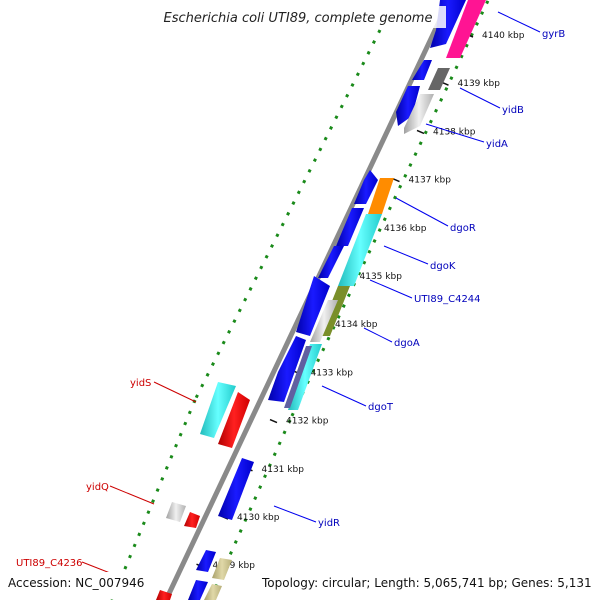  Describe the element at coordinates (283, 470) in the screenshot. I see `tick-label: 4131 kbp` at that location.